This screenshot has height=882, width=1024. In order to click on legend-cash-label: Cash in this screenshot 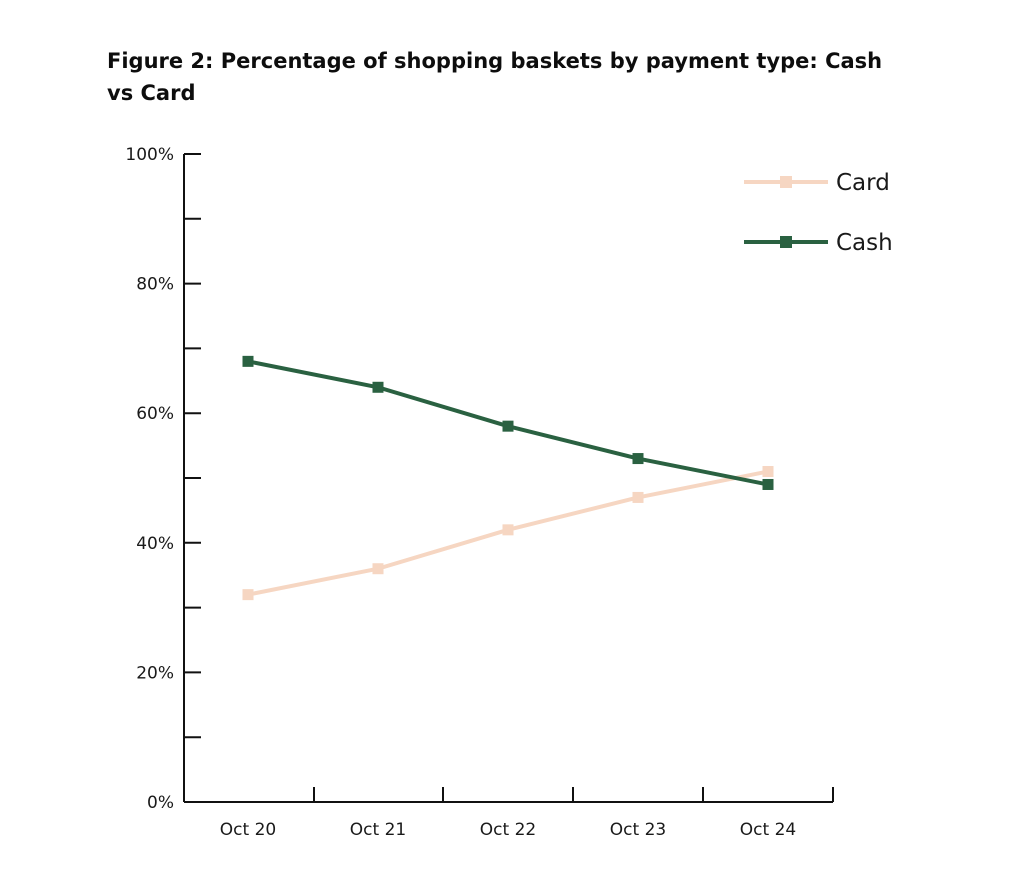, I will do `click(864, 243)`.